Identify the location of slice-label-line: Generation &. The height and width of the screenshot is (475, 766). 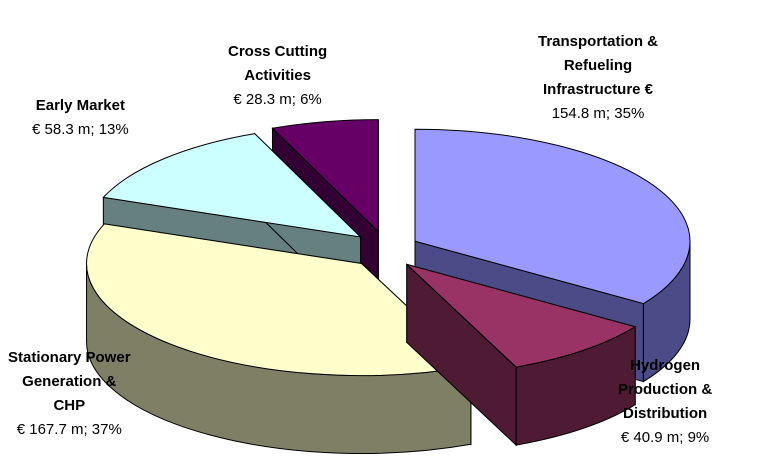
(69, 381).